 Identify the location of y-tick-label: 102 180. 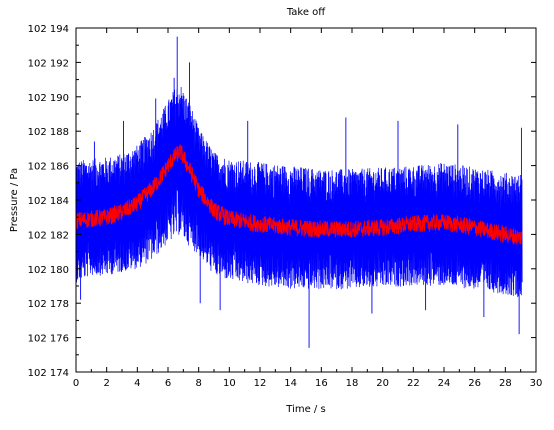
(48, 270).